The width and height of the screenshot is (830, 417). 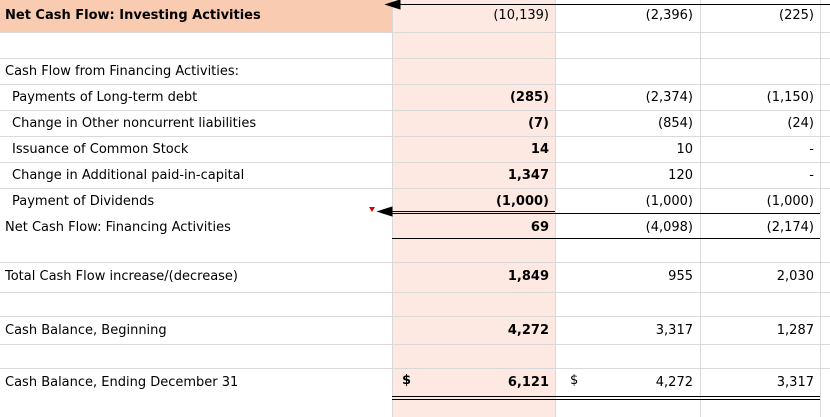 I want to click on cell-value: (4,098), so click(x=669, y=227).